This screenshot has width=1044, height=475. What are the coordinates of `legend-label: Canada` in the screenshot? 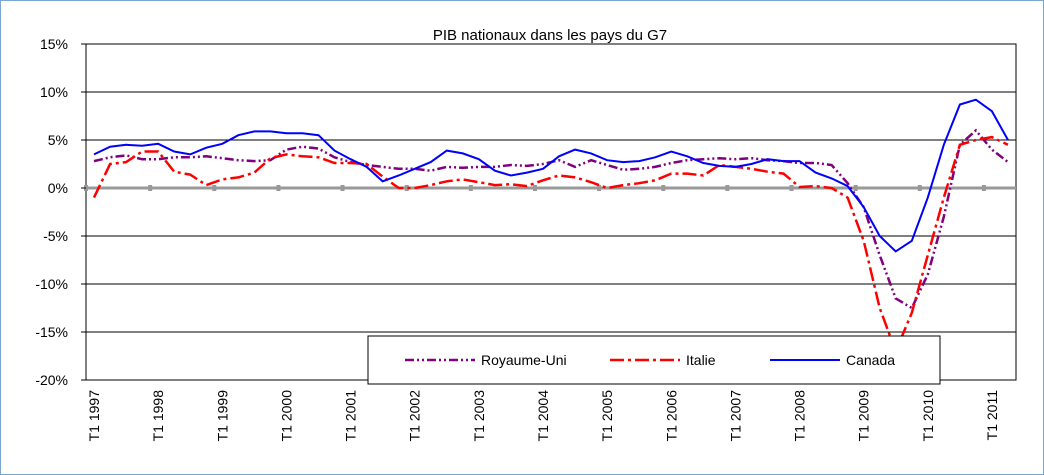 It's located at (870, 360).